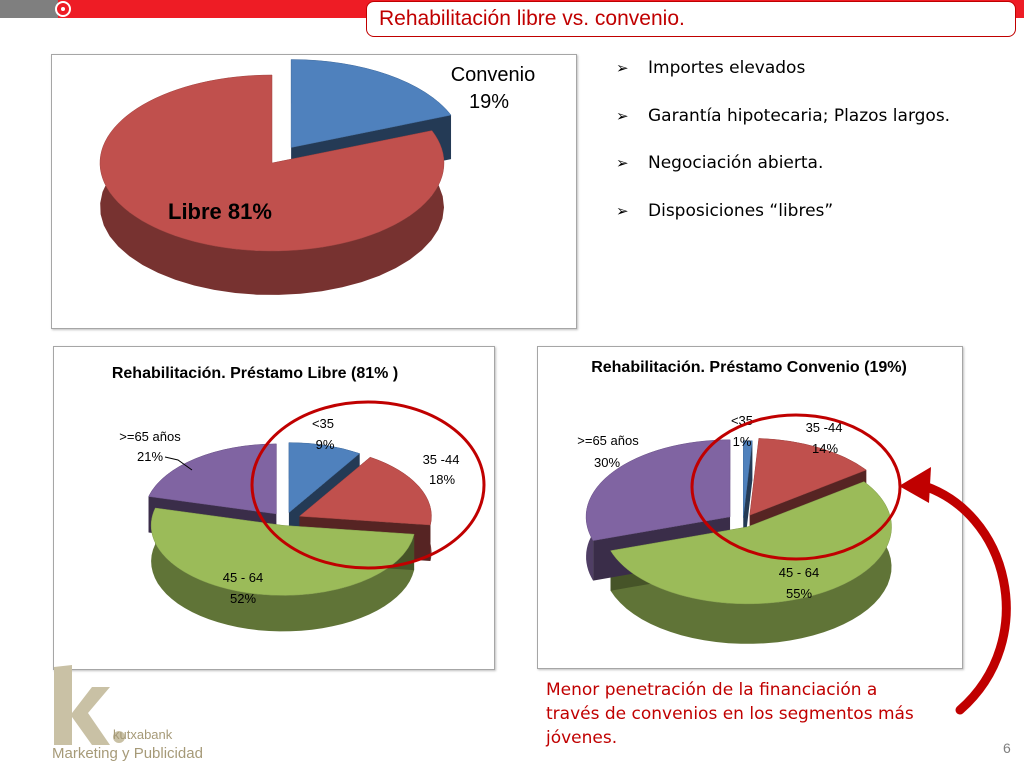 The image size is (1024, 768). What do you see at coordinates (371, 103) in the screenshot?
I see `pie-slice-convenio` at bounding box center [371, 103].